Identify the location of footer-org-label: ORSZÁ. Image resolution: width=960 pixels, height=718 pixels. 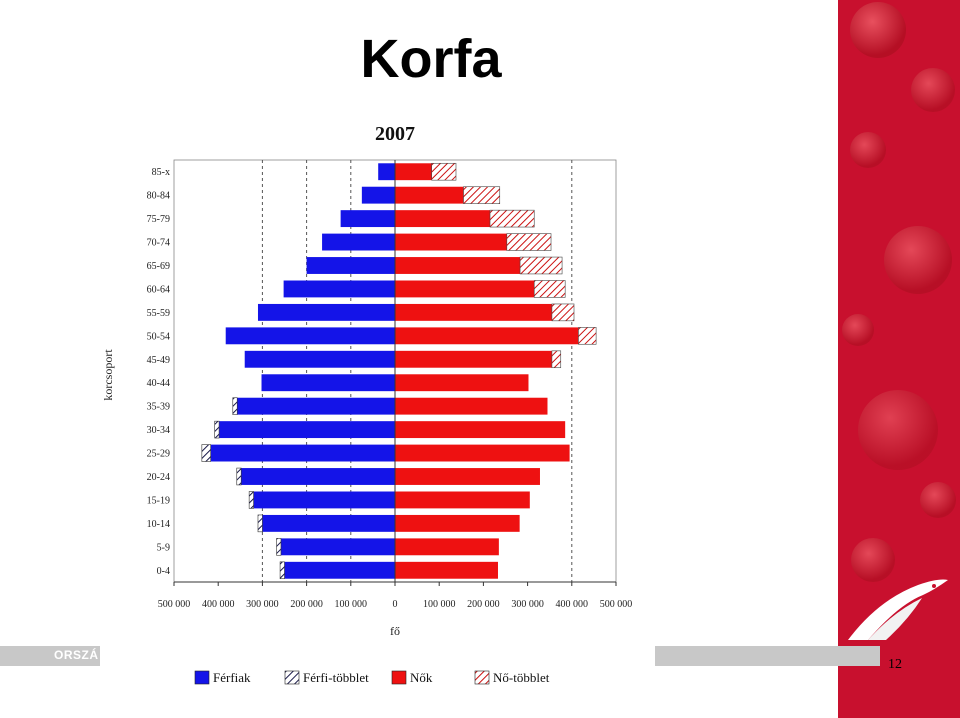
(76, 655).